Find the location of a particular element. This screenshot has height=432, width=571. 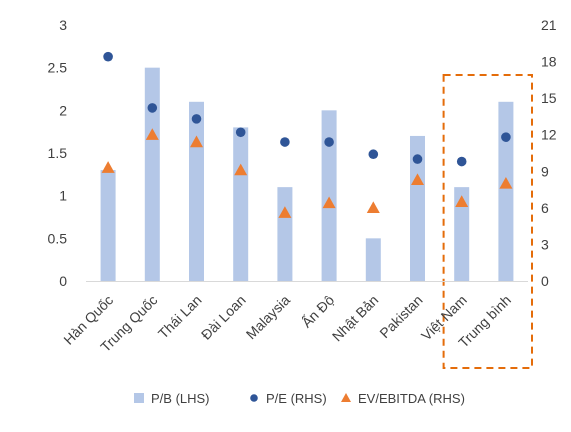

legend-swatch-pb is located at coordinates (139, 398).